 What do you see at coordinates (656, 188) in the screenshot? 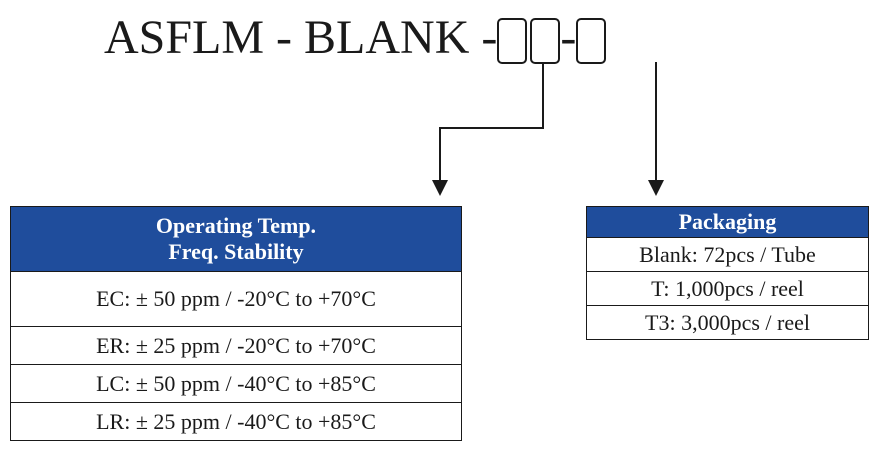
I see `arrow-down-icon-packaging` at bounding box center [656, 188].